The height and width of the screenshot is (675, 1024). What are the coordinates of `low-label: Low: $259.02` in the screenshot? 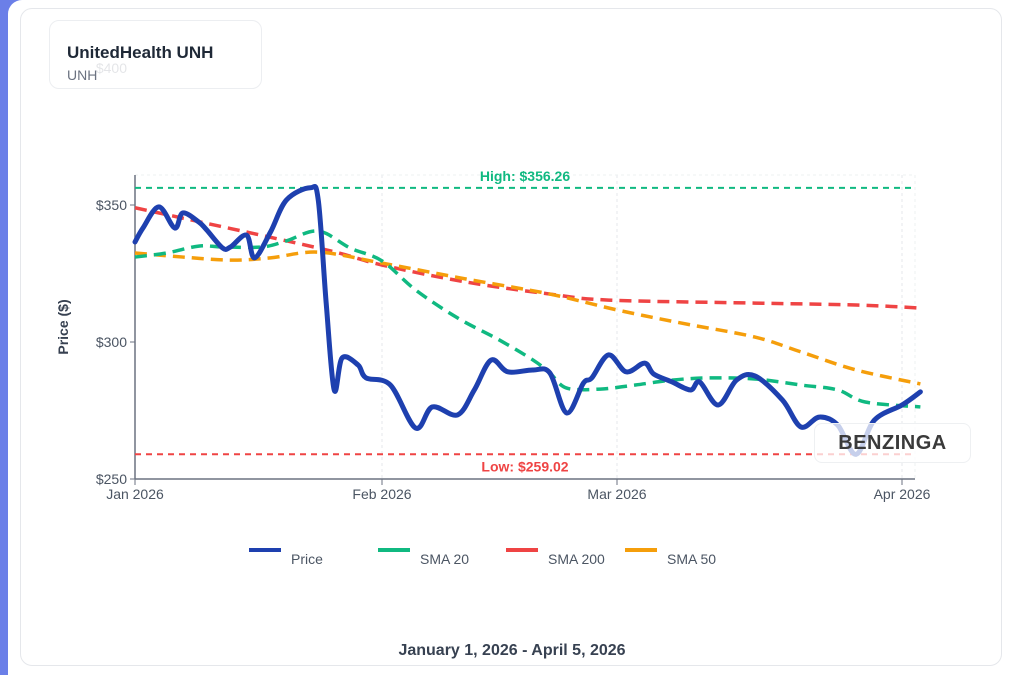 It's located at (524, 466).